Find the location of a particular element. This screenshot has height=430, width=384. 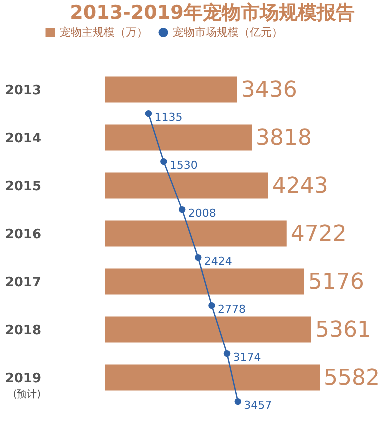

data-label: 5176 is located at coordinates (336, 282).